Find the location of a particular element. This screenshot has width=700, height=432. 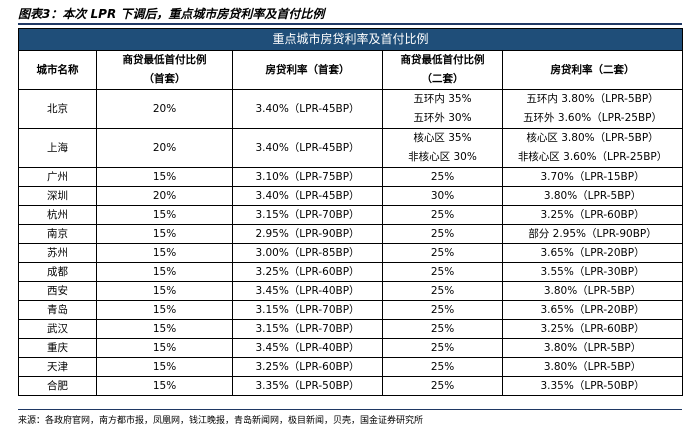

cell-city: 西安 is located at coordinates (57, 291).